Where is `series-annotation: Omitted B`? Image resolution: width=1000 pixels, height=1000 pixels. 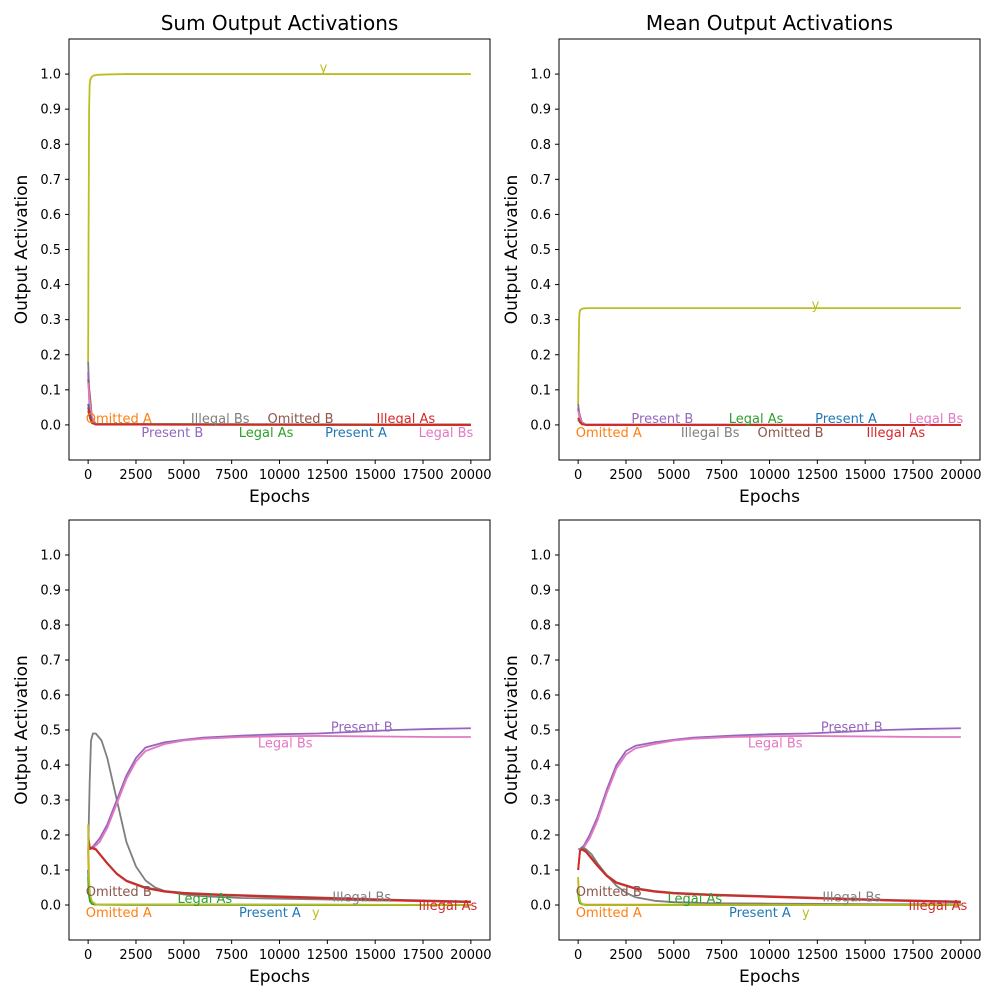
series-annotation: Omitted B is located at coordinates (791, 433).